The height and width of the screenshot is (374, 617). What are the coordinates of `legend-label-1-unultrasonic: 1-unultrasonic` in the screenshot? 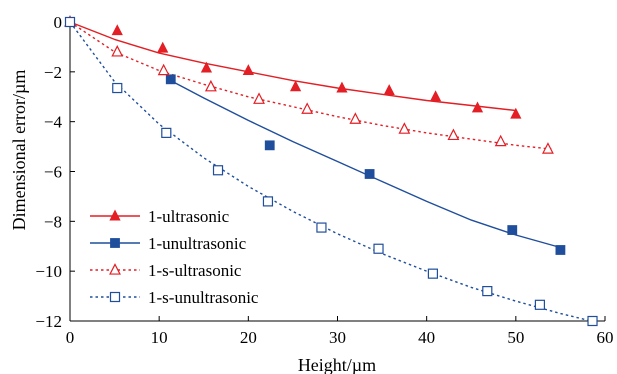 It's located at (197, 243).